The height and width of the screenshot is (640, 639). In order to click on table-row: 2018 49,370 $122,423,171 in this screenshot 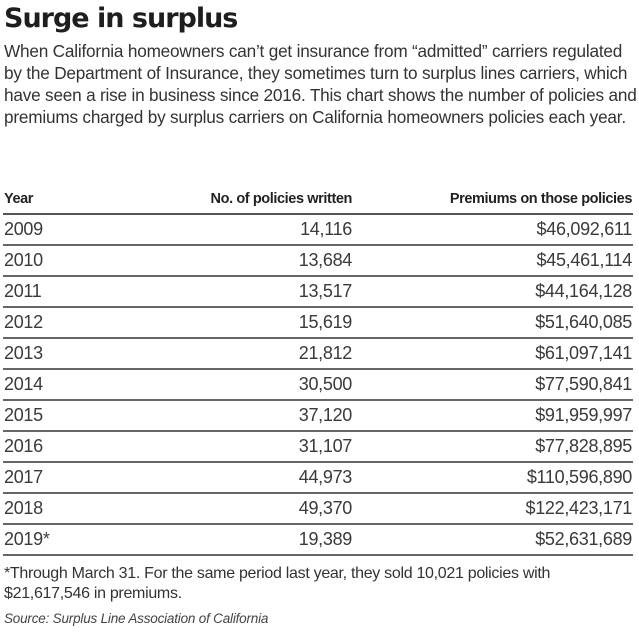, I will do `click(318, 509)`.